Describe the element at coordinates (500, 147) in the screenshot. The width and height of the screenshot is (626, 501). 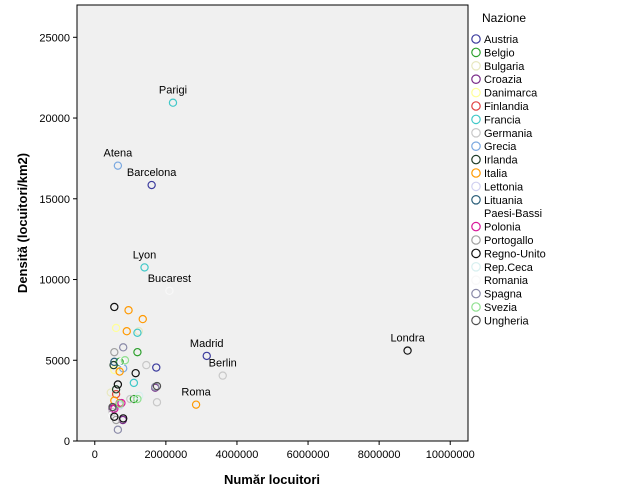
I see `legend-entry: Grecia` at that location.